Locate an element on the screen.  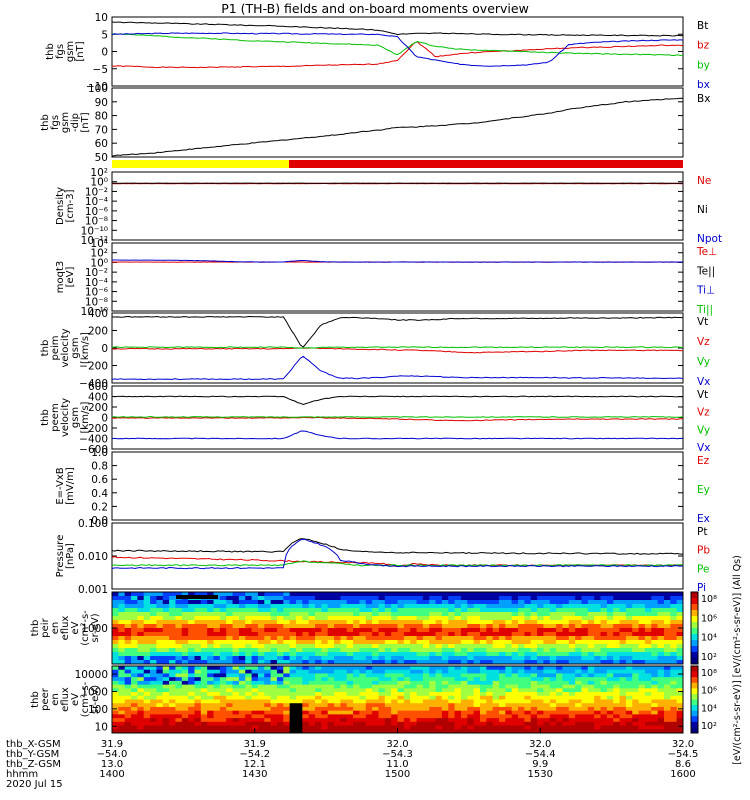
y-axis-label: -dip is located at coordinates (75, 122).